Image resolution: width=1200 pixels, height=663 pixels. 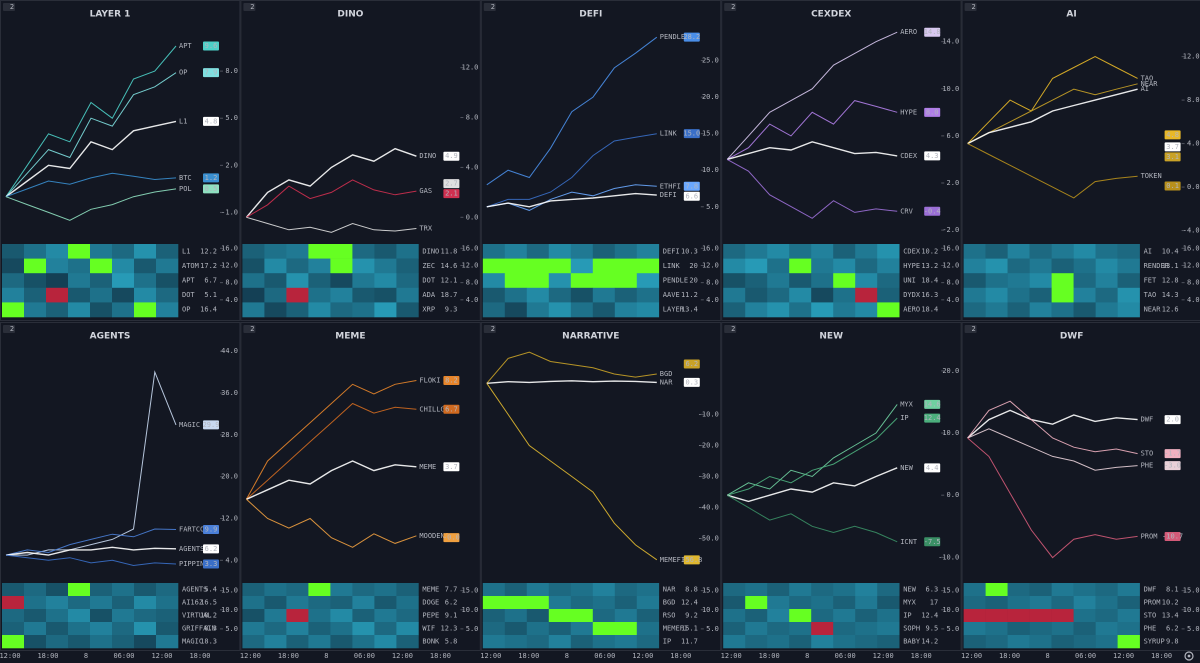 I want to click on panel-border, so click(x=360, y=486).